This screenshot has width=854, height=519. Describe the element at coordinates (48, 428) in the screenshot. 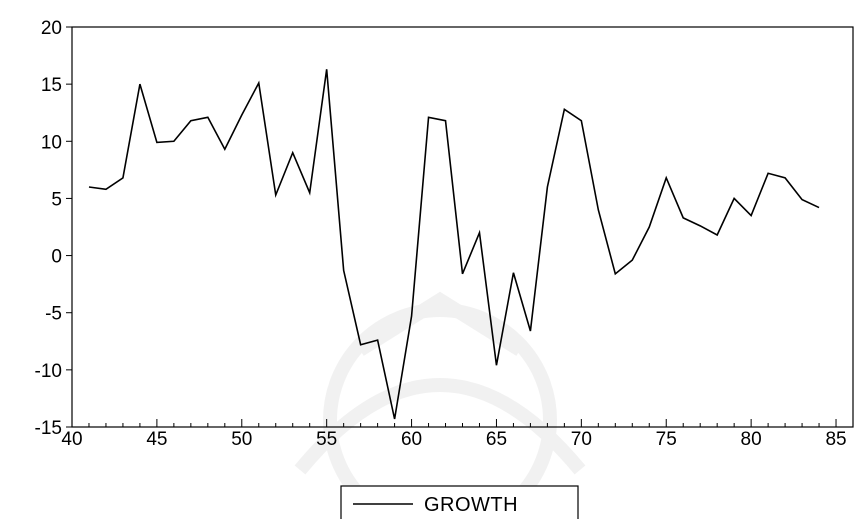

I see `y-tick-label: -15` at that location.